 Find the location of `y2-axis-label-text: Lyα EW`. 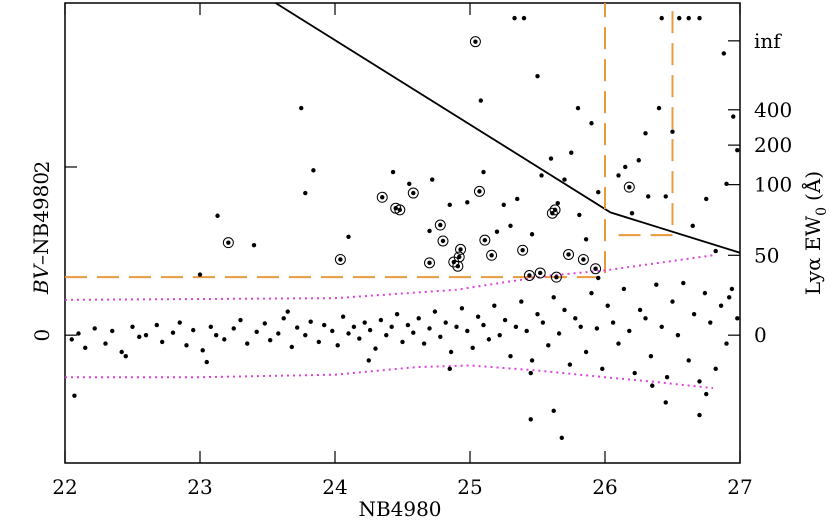

y2-axis-label-text: Lyα EW is located at coordinates (813, 255).